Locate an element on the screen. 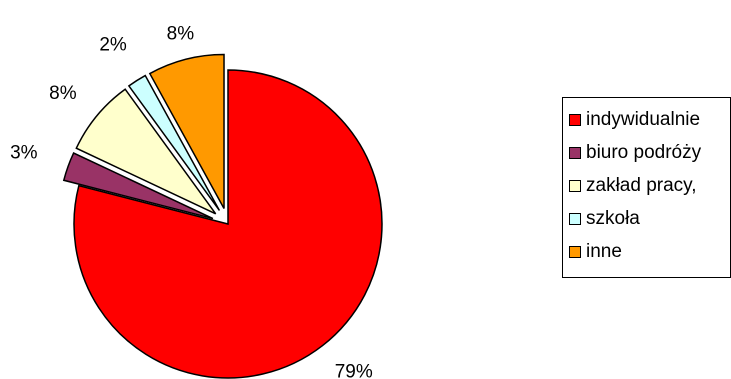 The width and height of the screenshot is (731, 379). pie-slice-label: 3% is located at coordinates (24, 152).